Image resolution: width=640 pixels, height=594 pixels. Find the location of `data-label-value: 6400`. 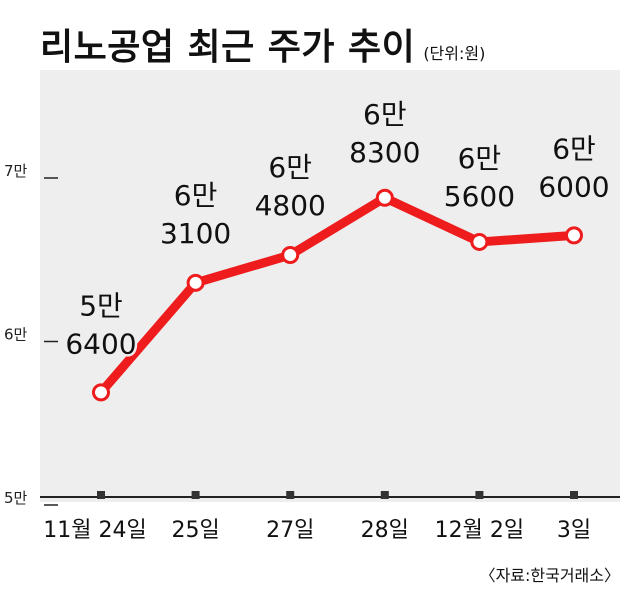

data-label-value: 6400 is located at coordinates (100, 343).